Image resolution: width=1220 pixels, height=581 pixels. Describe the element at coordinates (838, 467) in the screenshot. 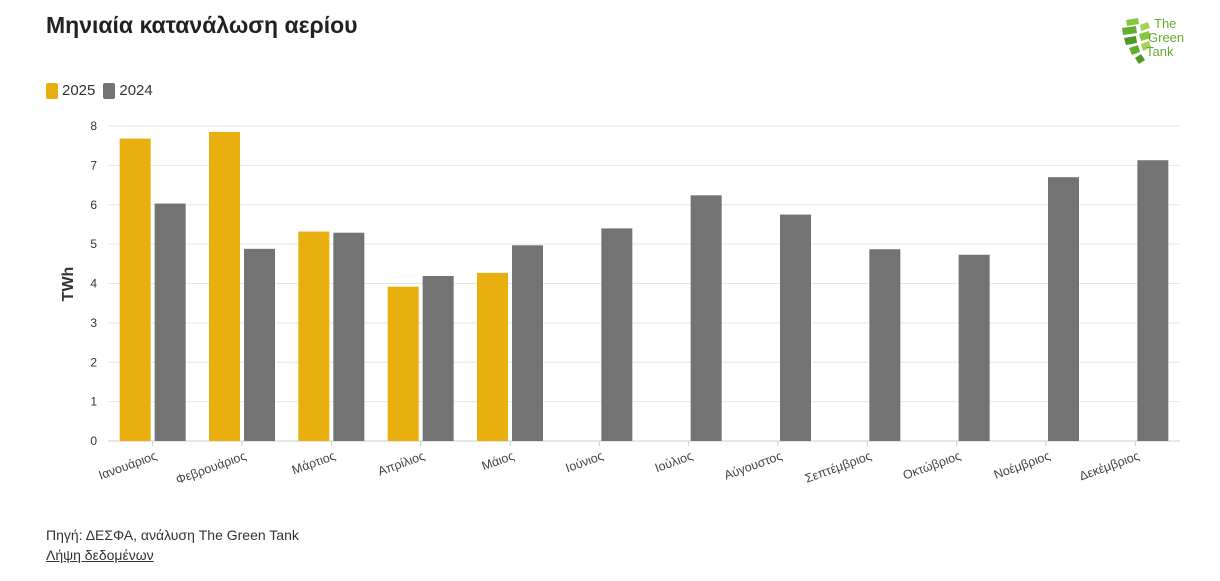

I see `x-tick-label: Σεπτέμβριος` at that location.